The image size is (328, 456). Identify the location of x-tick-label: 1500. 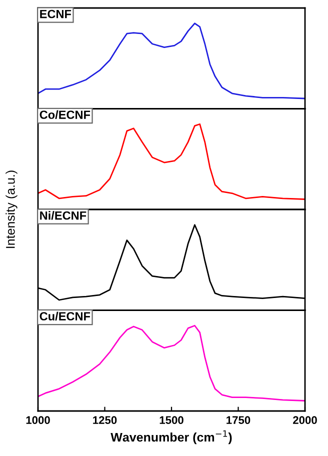
(172, 420).